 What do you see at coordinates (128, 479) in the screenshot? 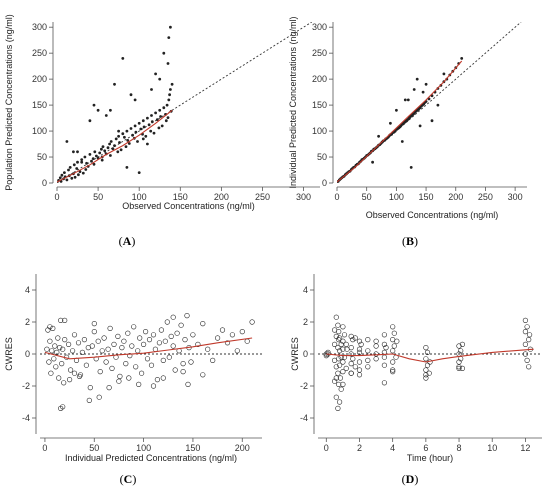
I see `panel-label: (C)` at bounding box center [128, 479].